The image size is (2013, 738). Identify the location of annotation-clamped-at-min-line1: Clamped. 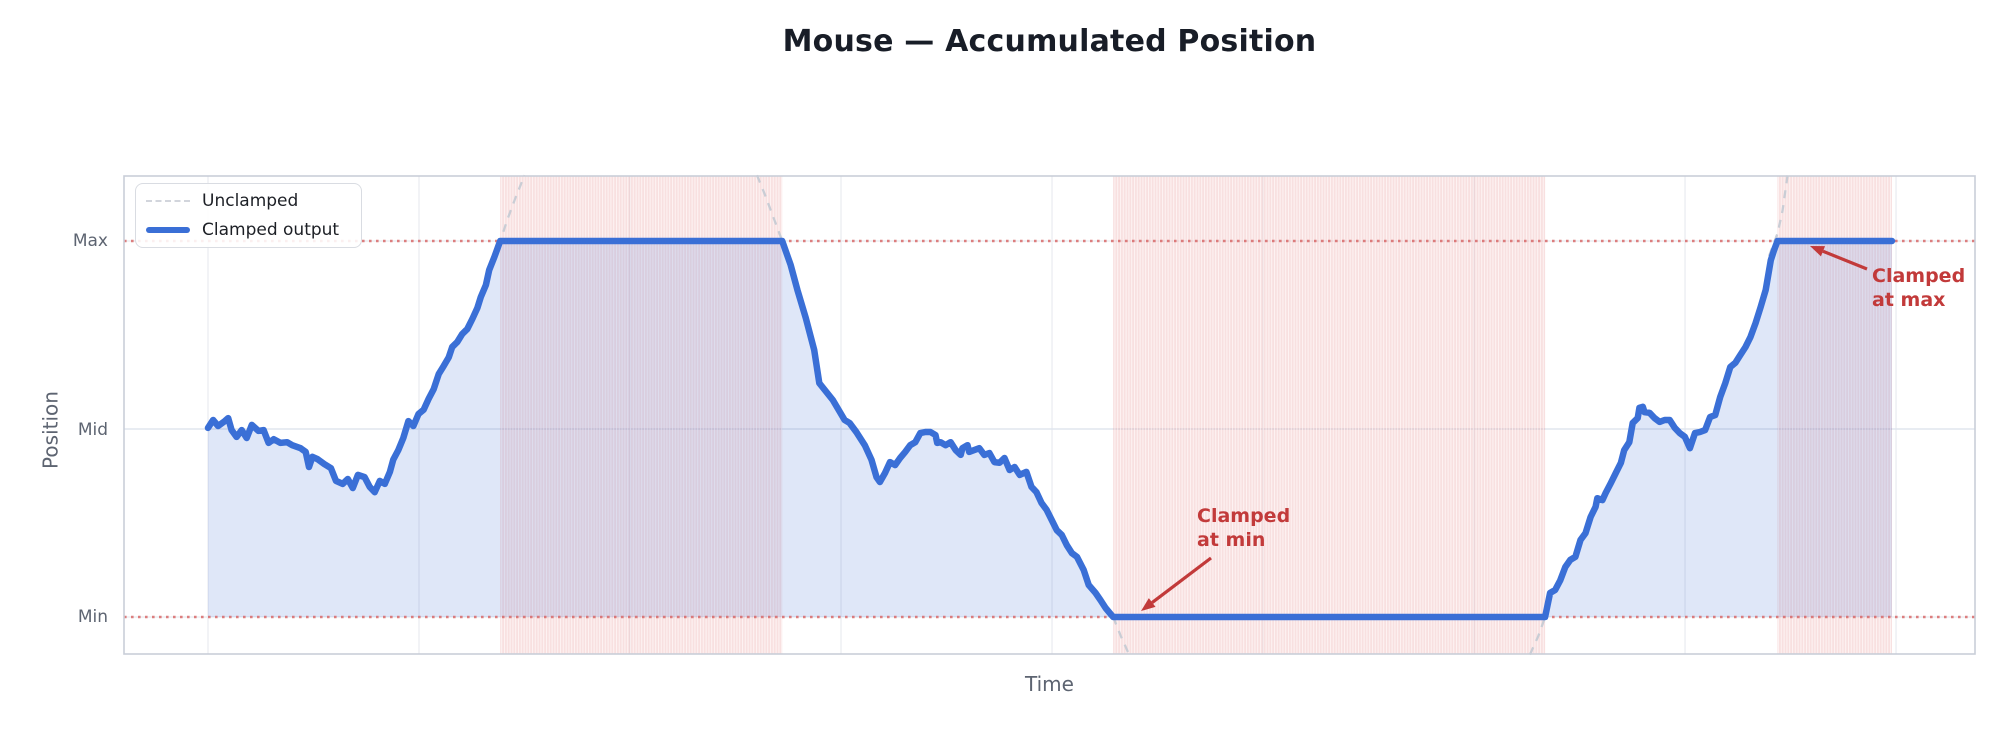
(1244, 516).